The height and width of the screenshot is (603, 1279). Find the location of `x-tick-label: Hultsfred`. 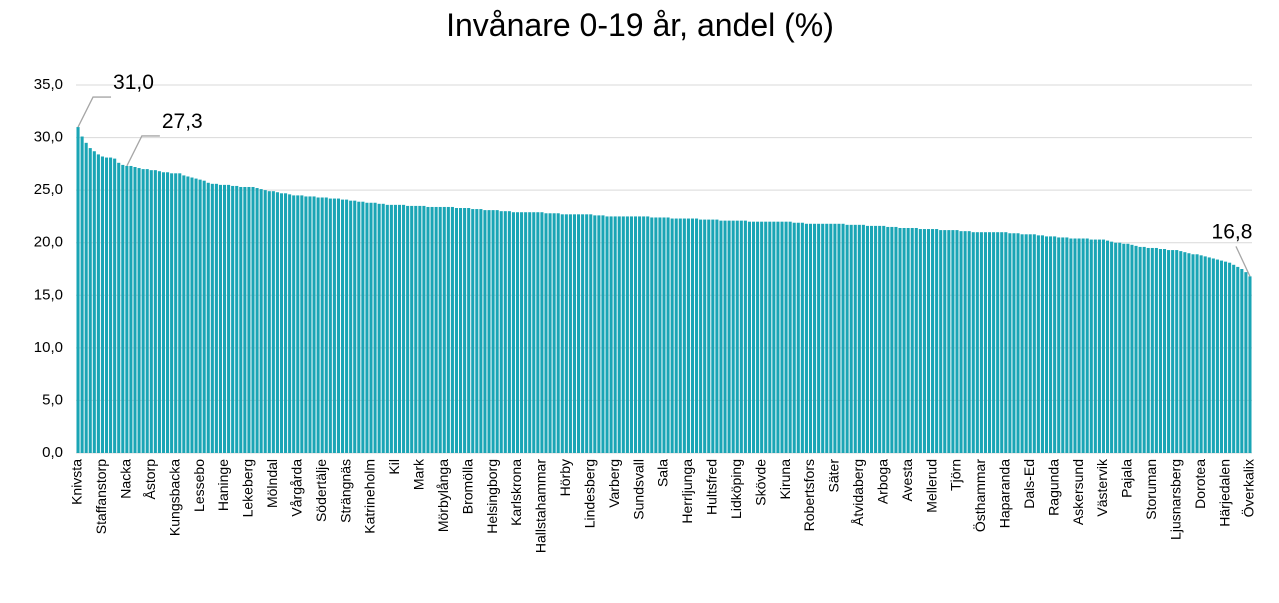

x-tick-label: Hultsfred is located at coordinates (712, 487).